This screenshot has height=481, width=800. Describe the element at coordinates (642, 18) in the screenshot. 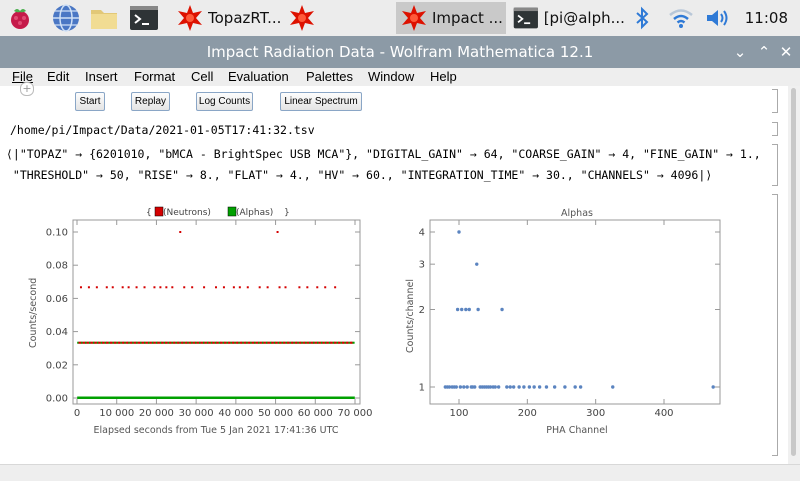

I see `bluetooth-icon` at that location.